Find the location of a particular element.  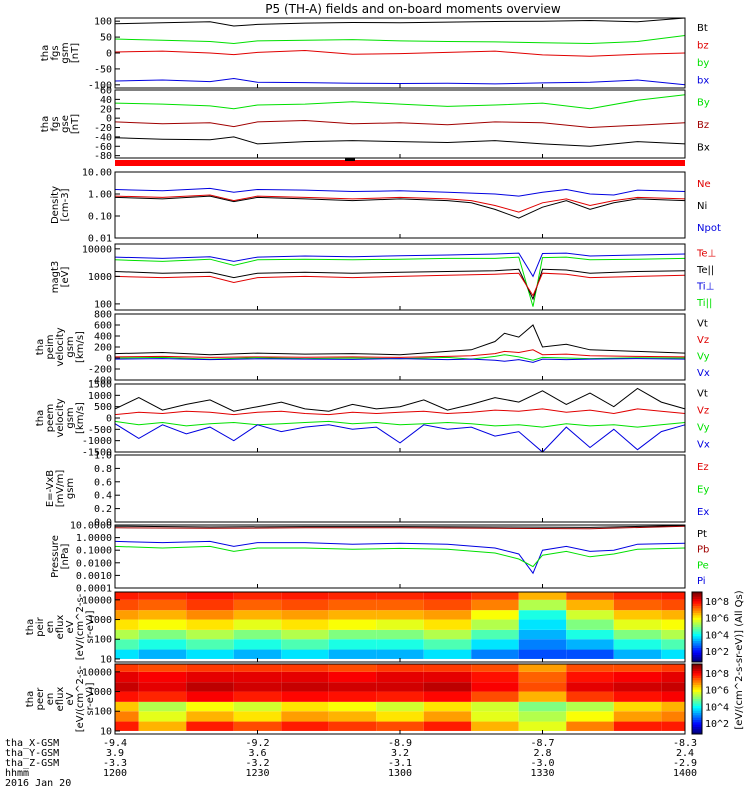

y-tick-label: -500 is located at coordinates (100, 430).